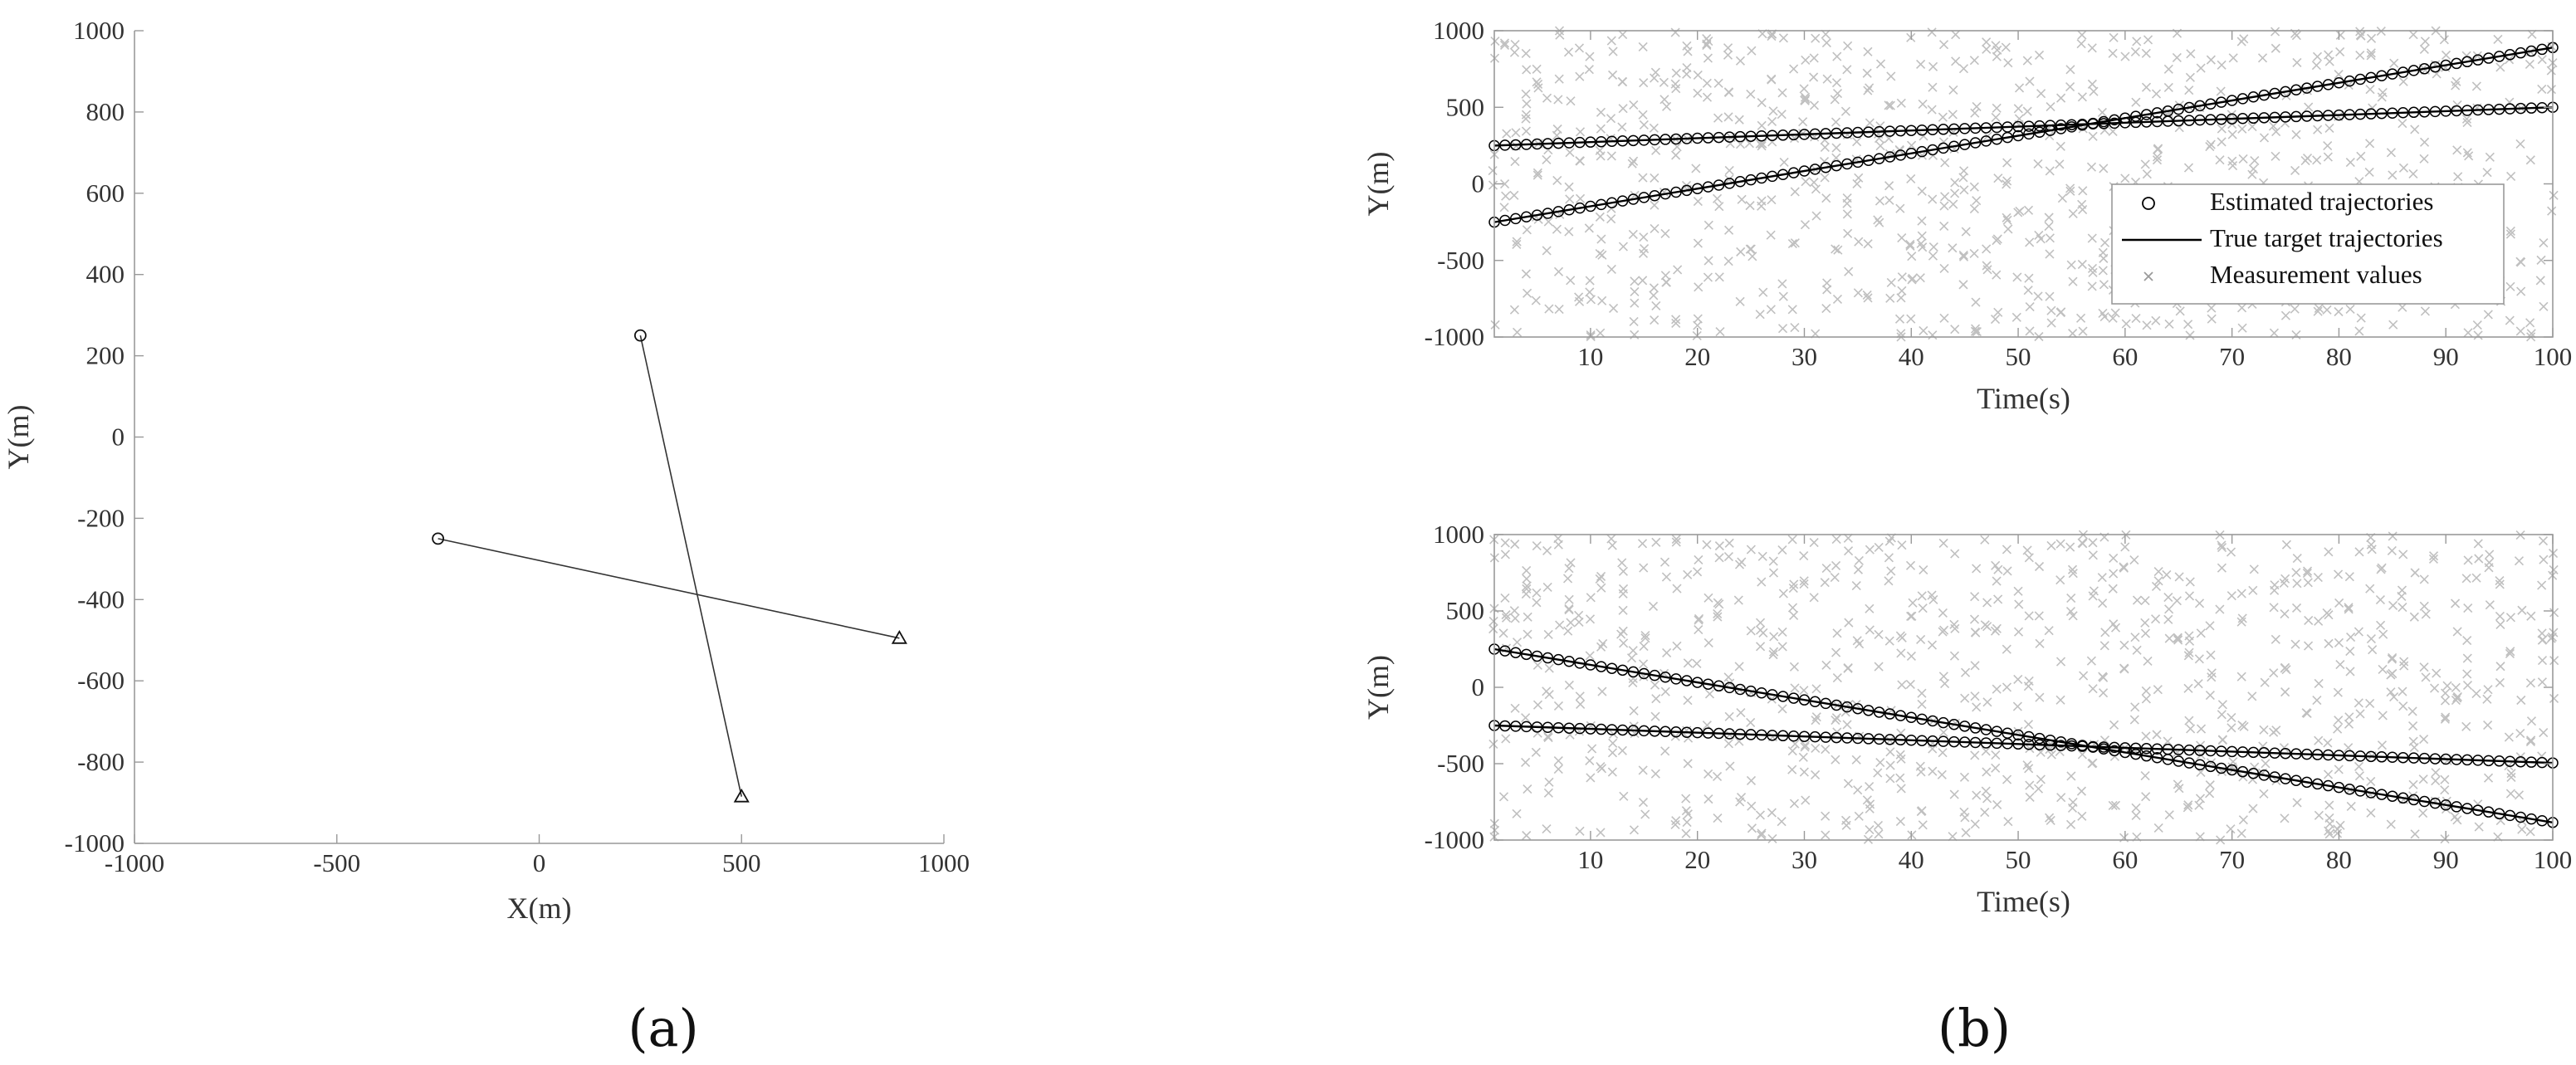 The width and height of the screenshot is (2576, 1065). Describe the element at coordinates (1804, 859) in the screenshot. I see `x-tick-label: 30` at that location.